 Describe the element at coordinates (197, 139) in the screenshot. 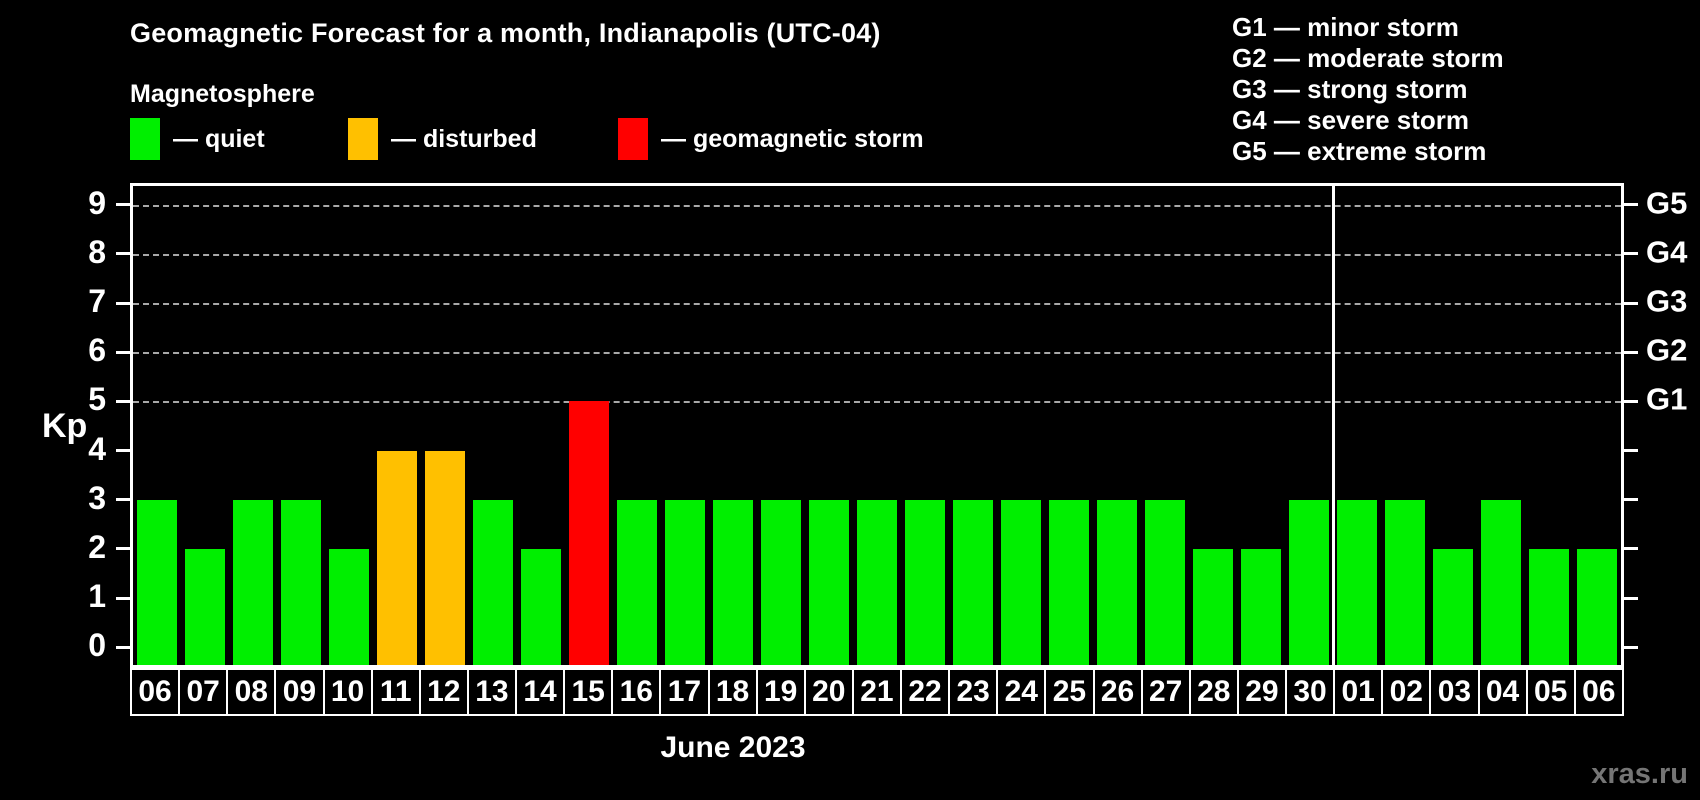

I see `legend-item-quiet: — quiet` at that location.